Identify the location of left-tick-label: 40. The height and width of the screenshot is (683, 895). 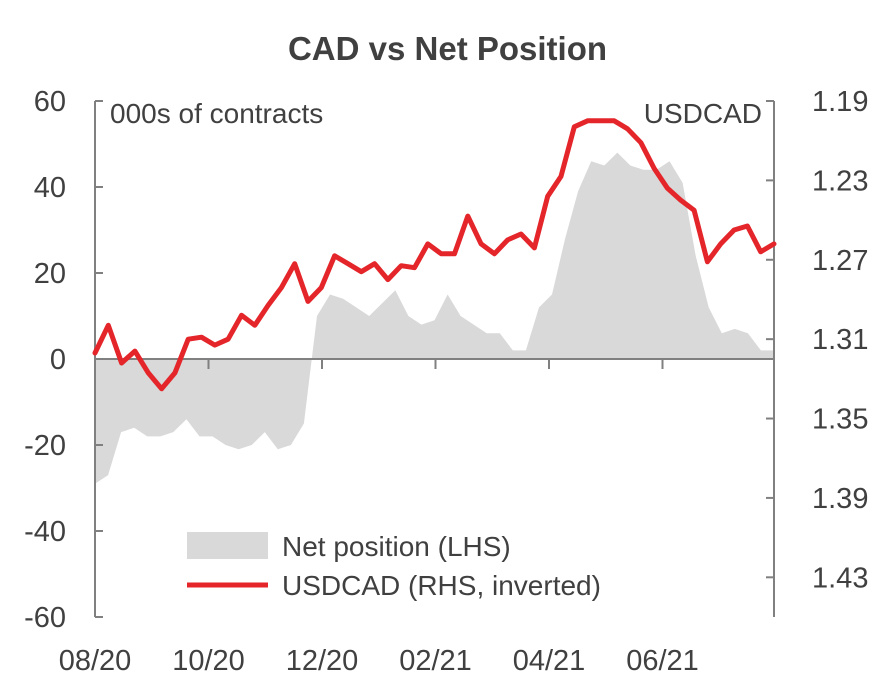
(50, 188).